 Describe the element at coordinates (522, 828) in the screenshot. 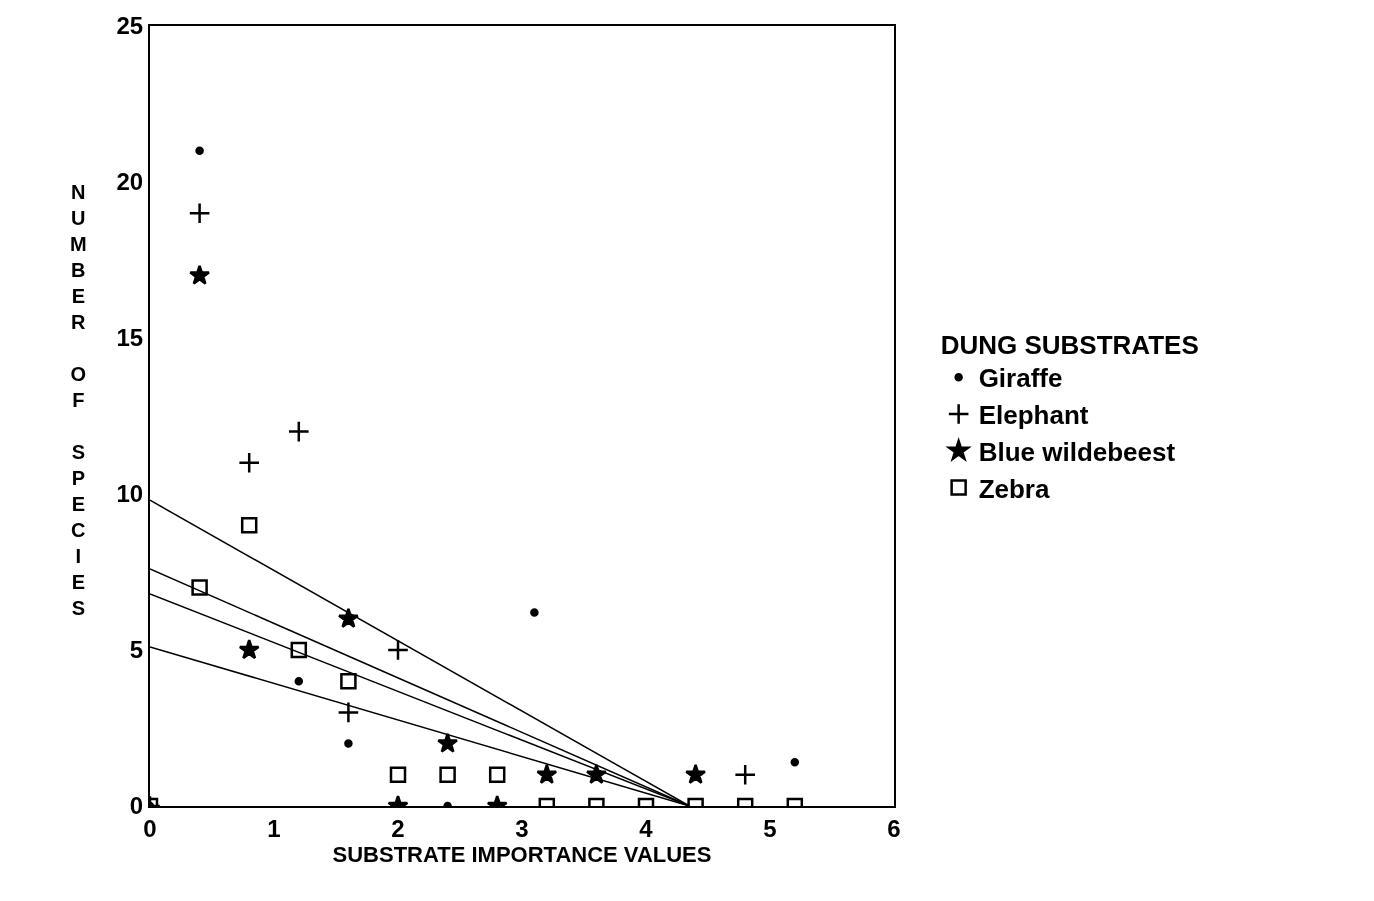

I see `x-tick-label: 3` at that location.